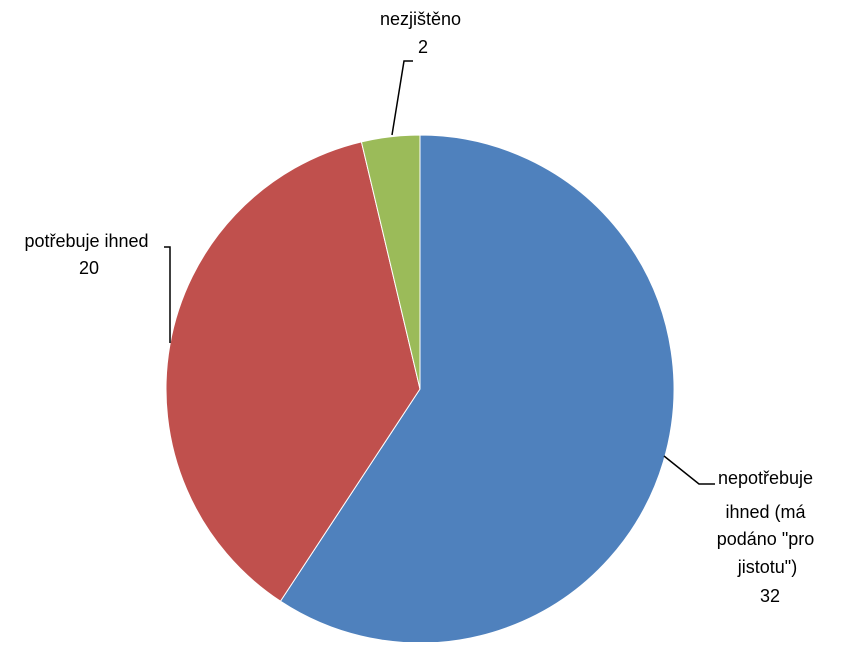 The image size is (843, 647). What do you see at coordinates (423, 33) in the screenshot?
I see `slice-label-unknown: nezjištěno 2` at bounding box center [423, 33].